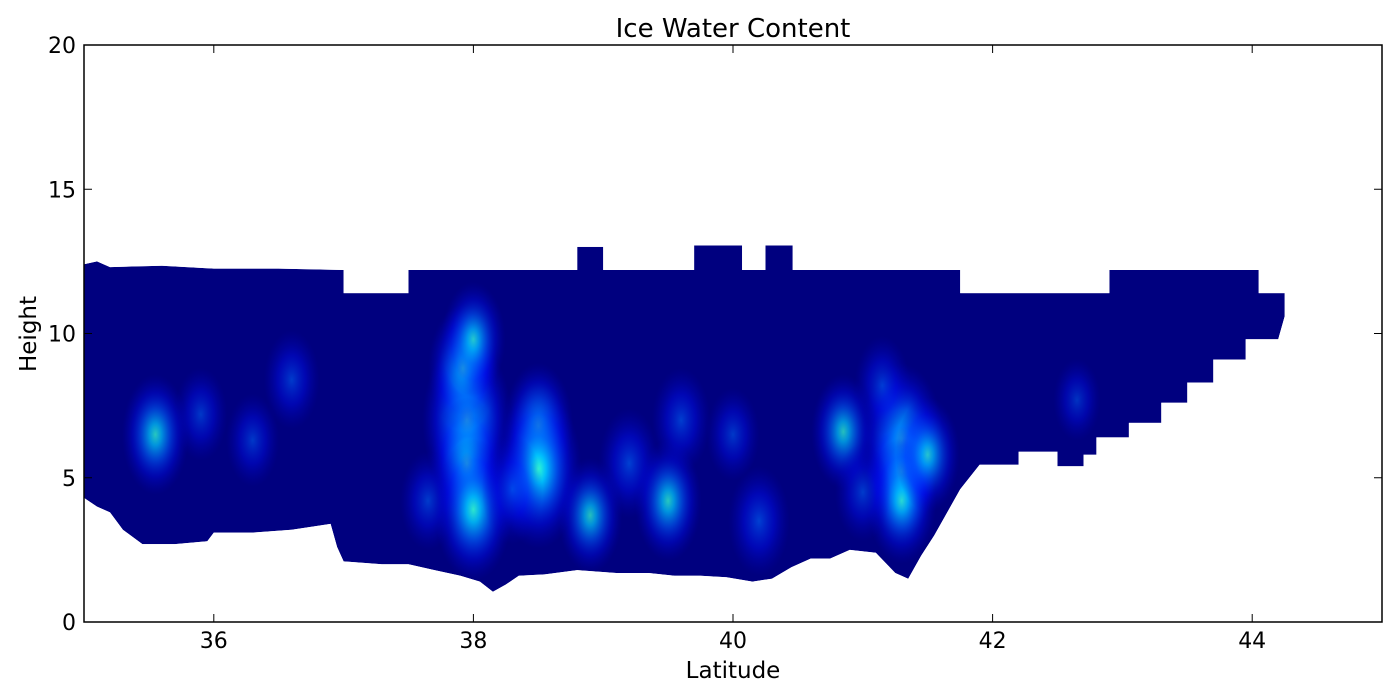 This screenshot has width=1400, height=700. Describe the element at coordinates (733, 29) in the screenshot. I see `chart-title: Ice Water Content` at that location.